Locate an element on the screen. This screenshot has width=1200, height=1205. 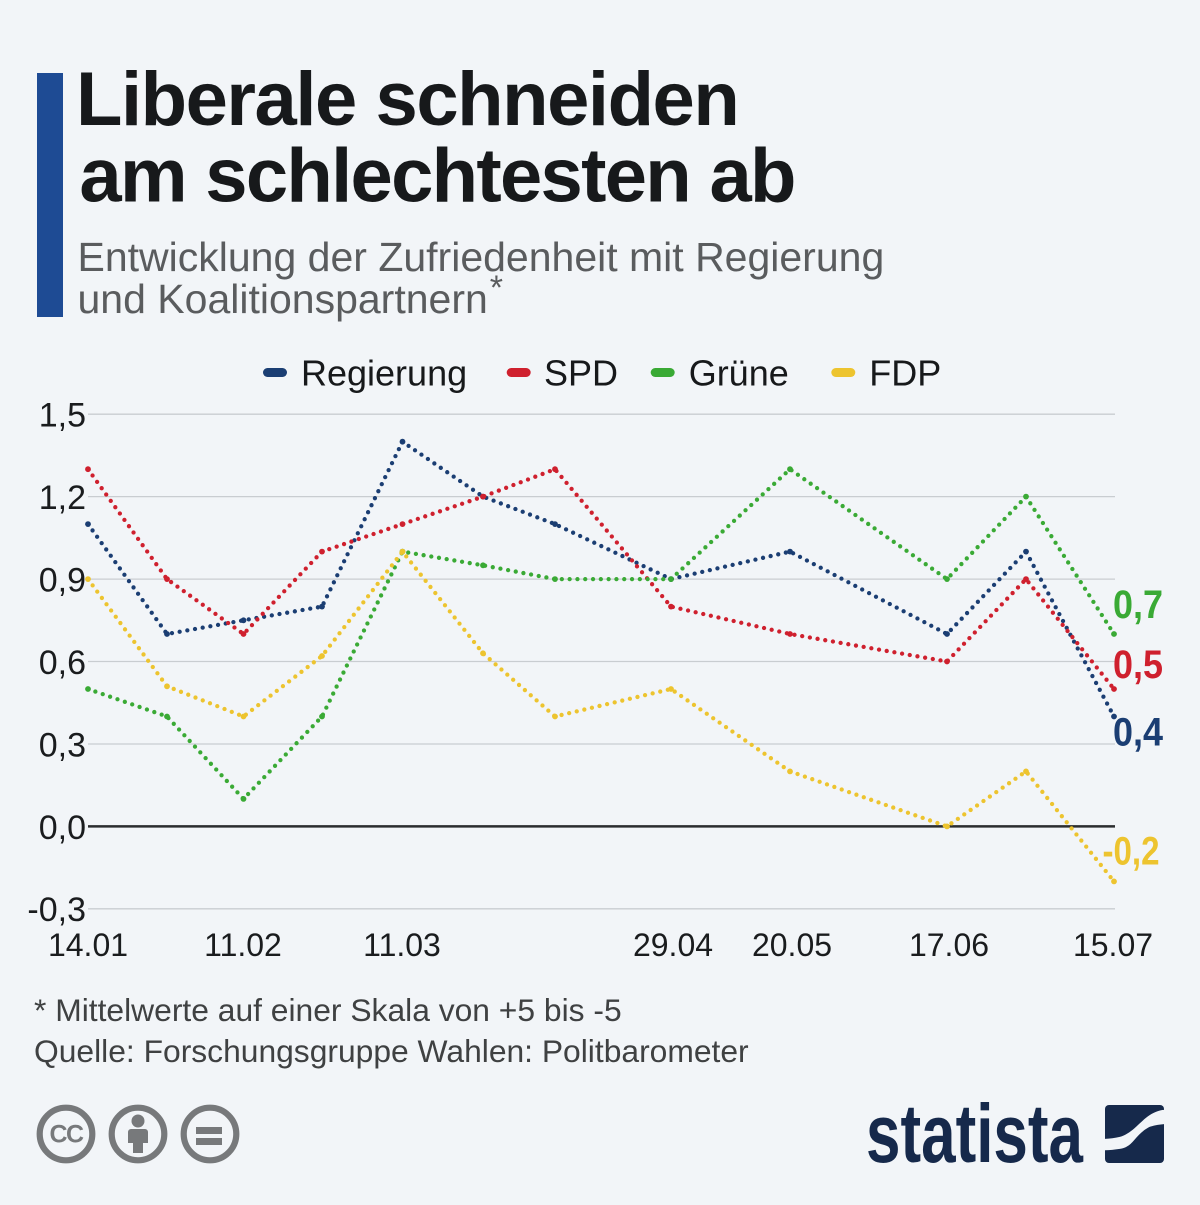
svg-text: Regierung is located at coordinates (384, 373).